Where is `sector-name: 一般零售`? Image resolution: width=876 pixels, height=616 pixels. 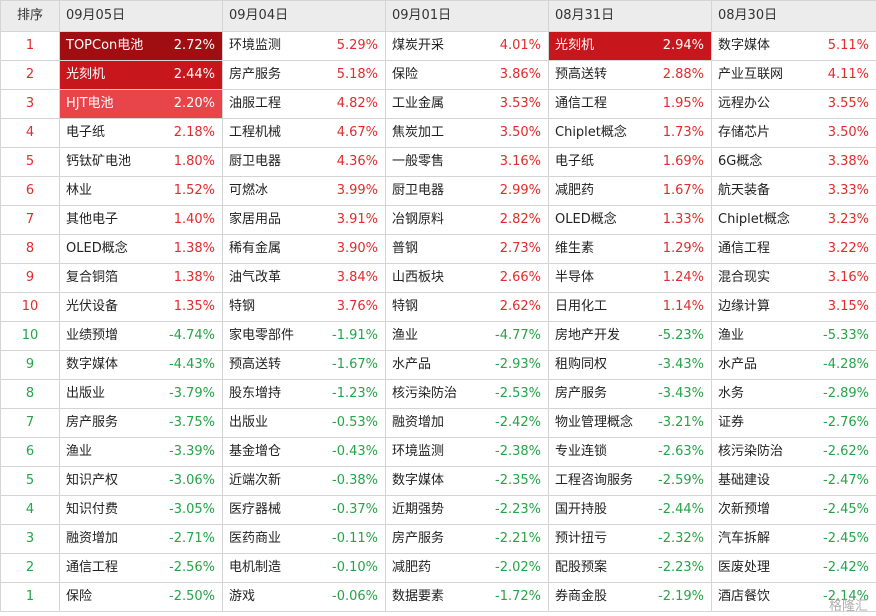 sector-name: 一般零售 is located at coordinates (433, 162).